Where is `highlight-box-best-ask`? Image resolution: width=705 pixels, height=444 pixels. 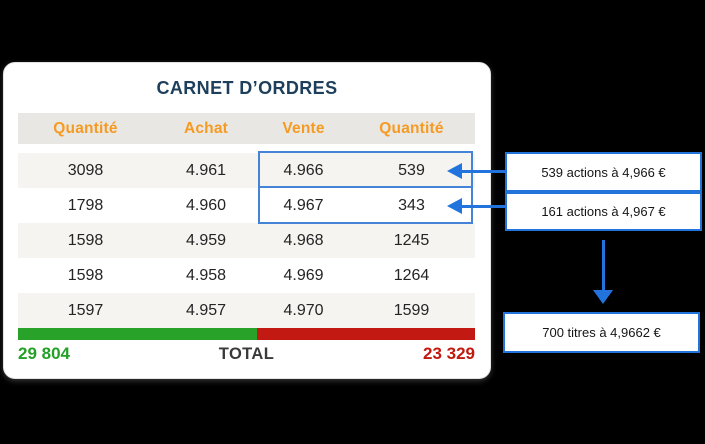
highlight-box-best-ask is located at coordinates (365, 169).